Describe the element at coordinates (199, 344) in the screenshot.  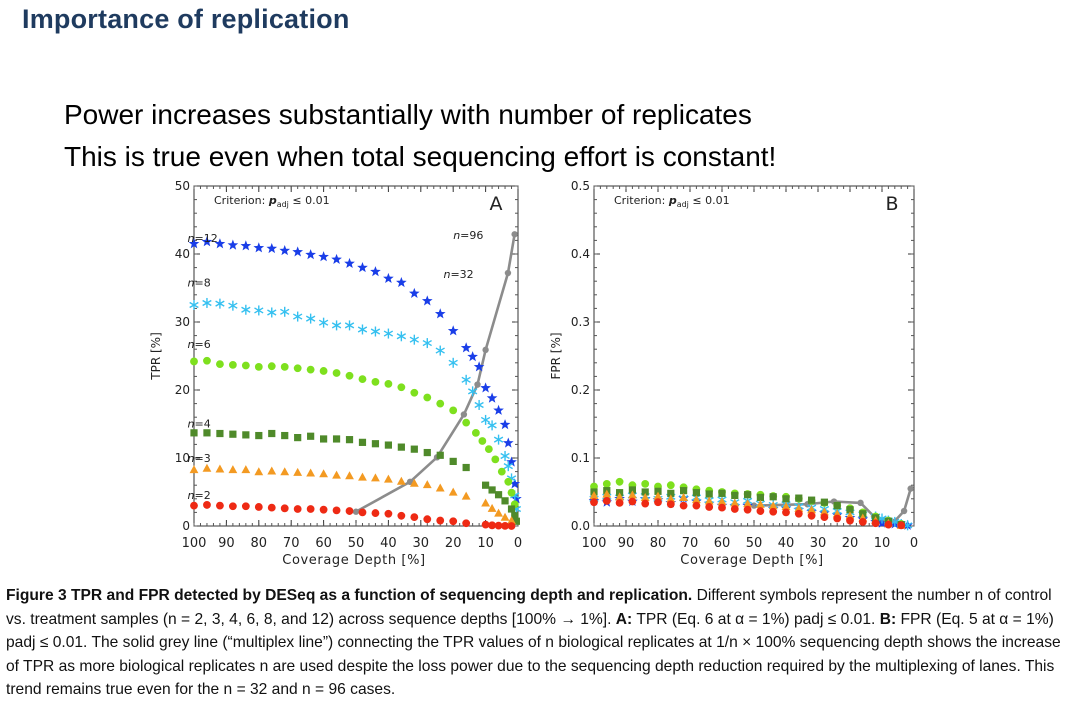
I see `series-annotation: n=6` at that location.